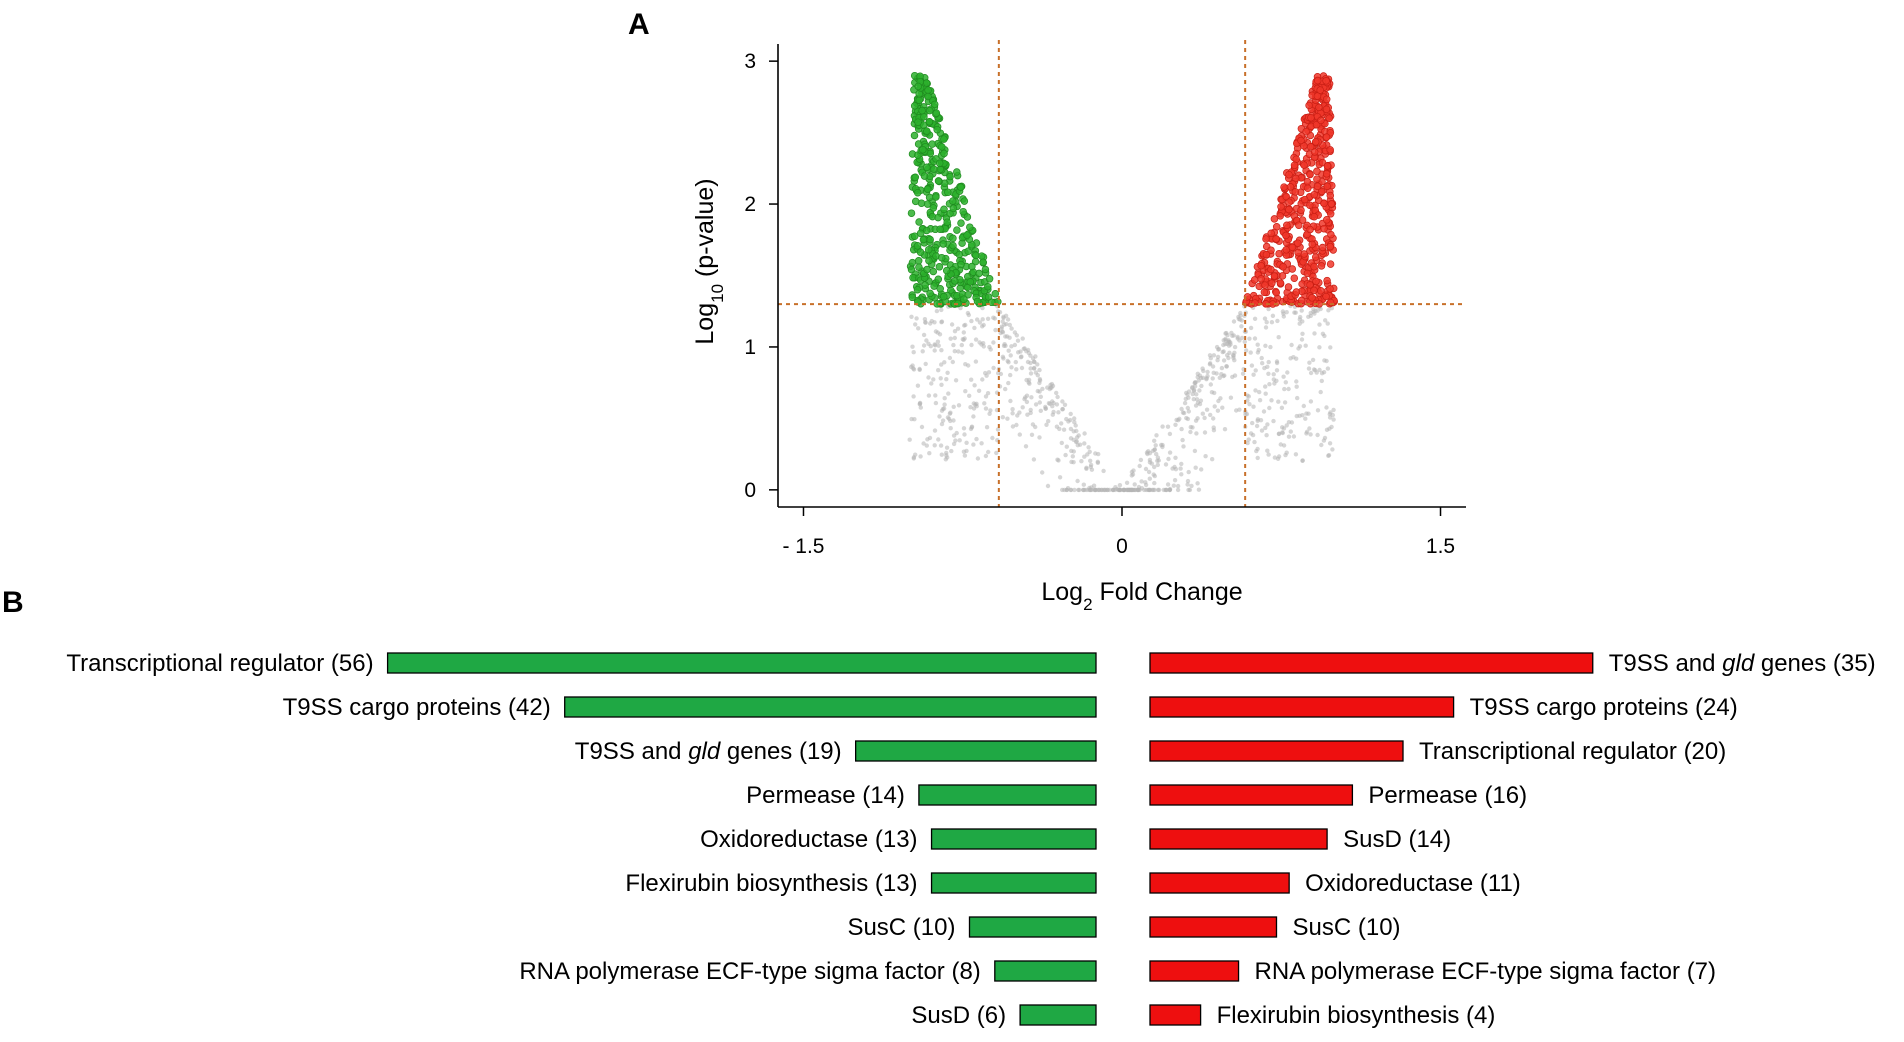 The height and width of the screenshot is (1042, 1904). I want to click on up-bar, so click(1238, 839).